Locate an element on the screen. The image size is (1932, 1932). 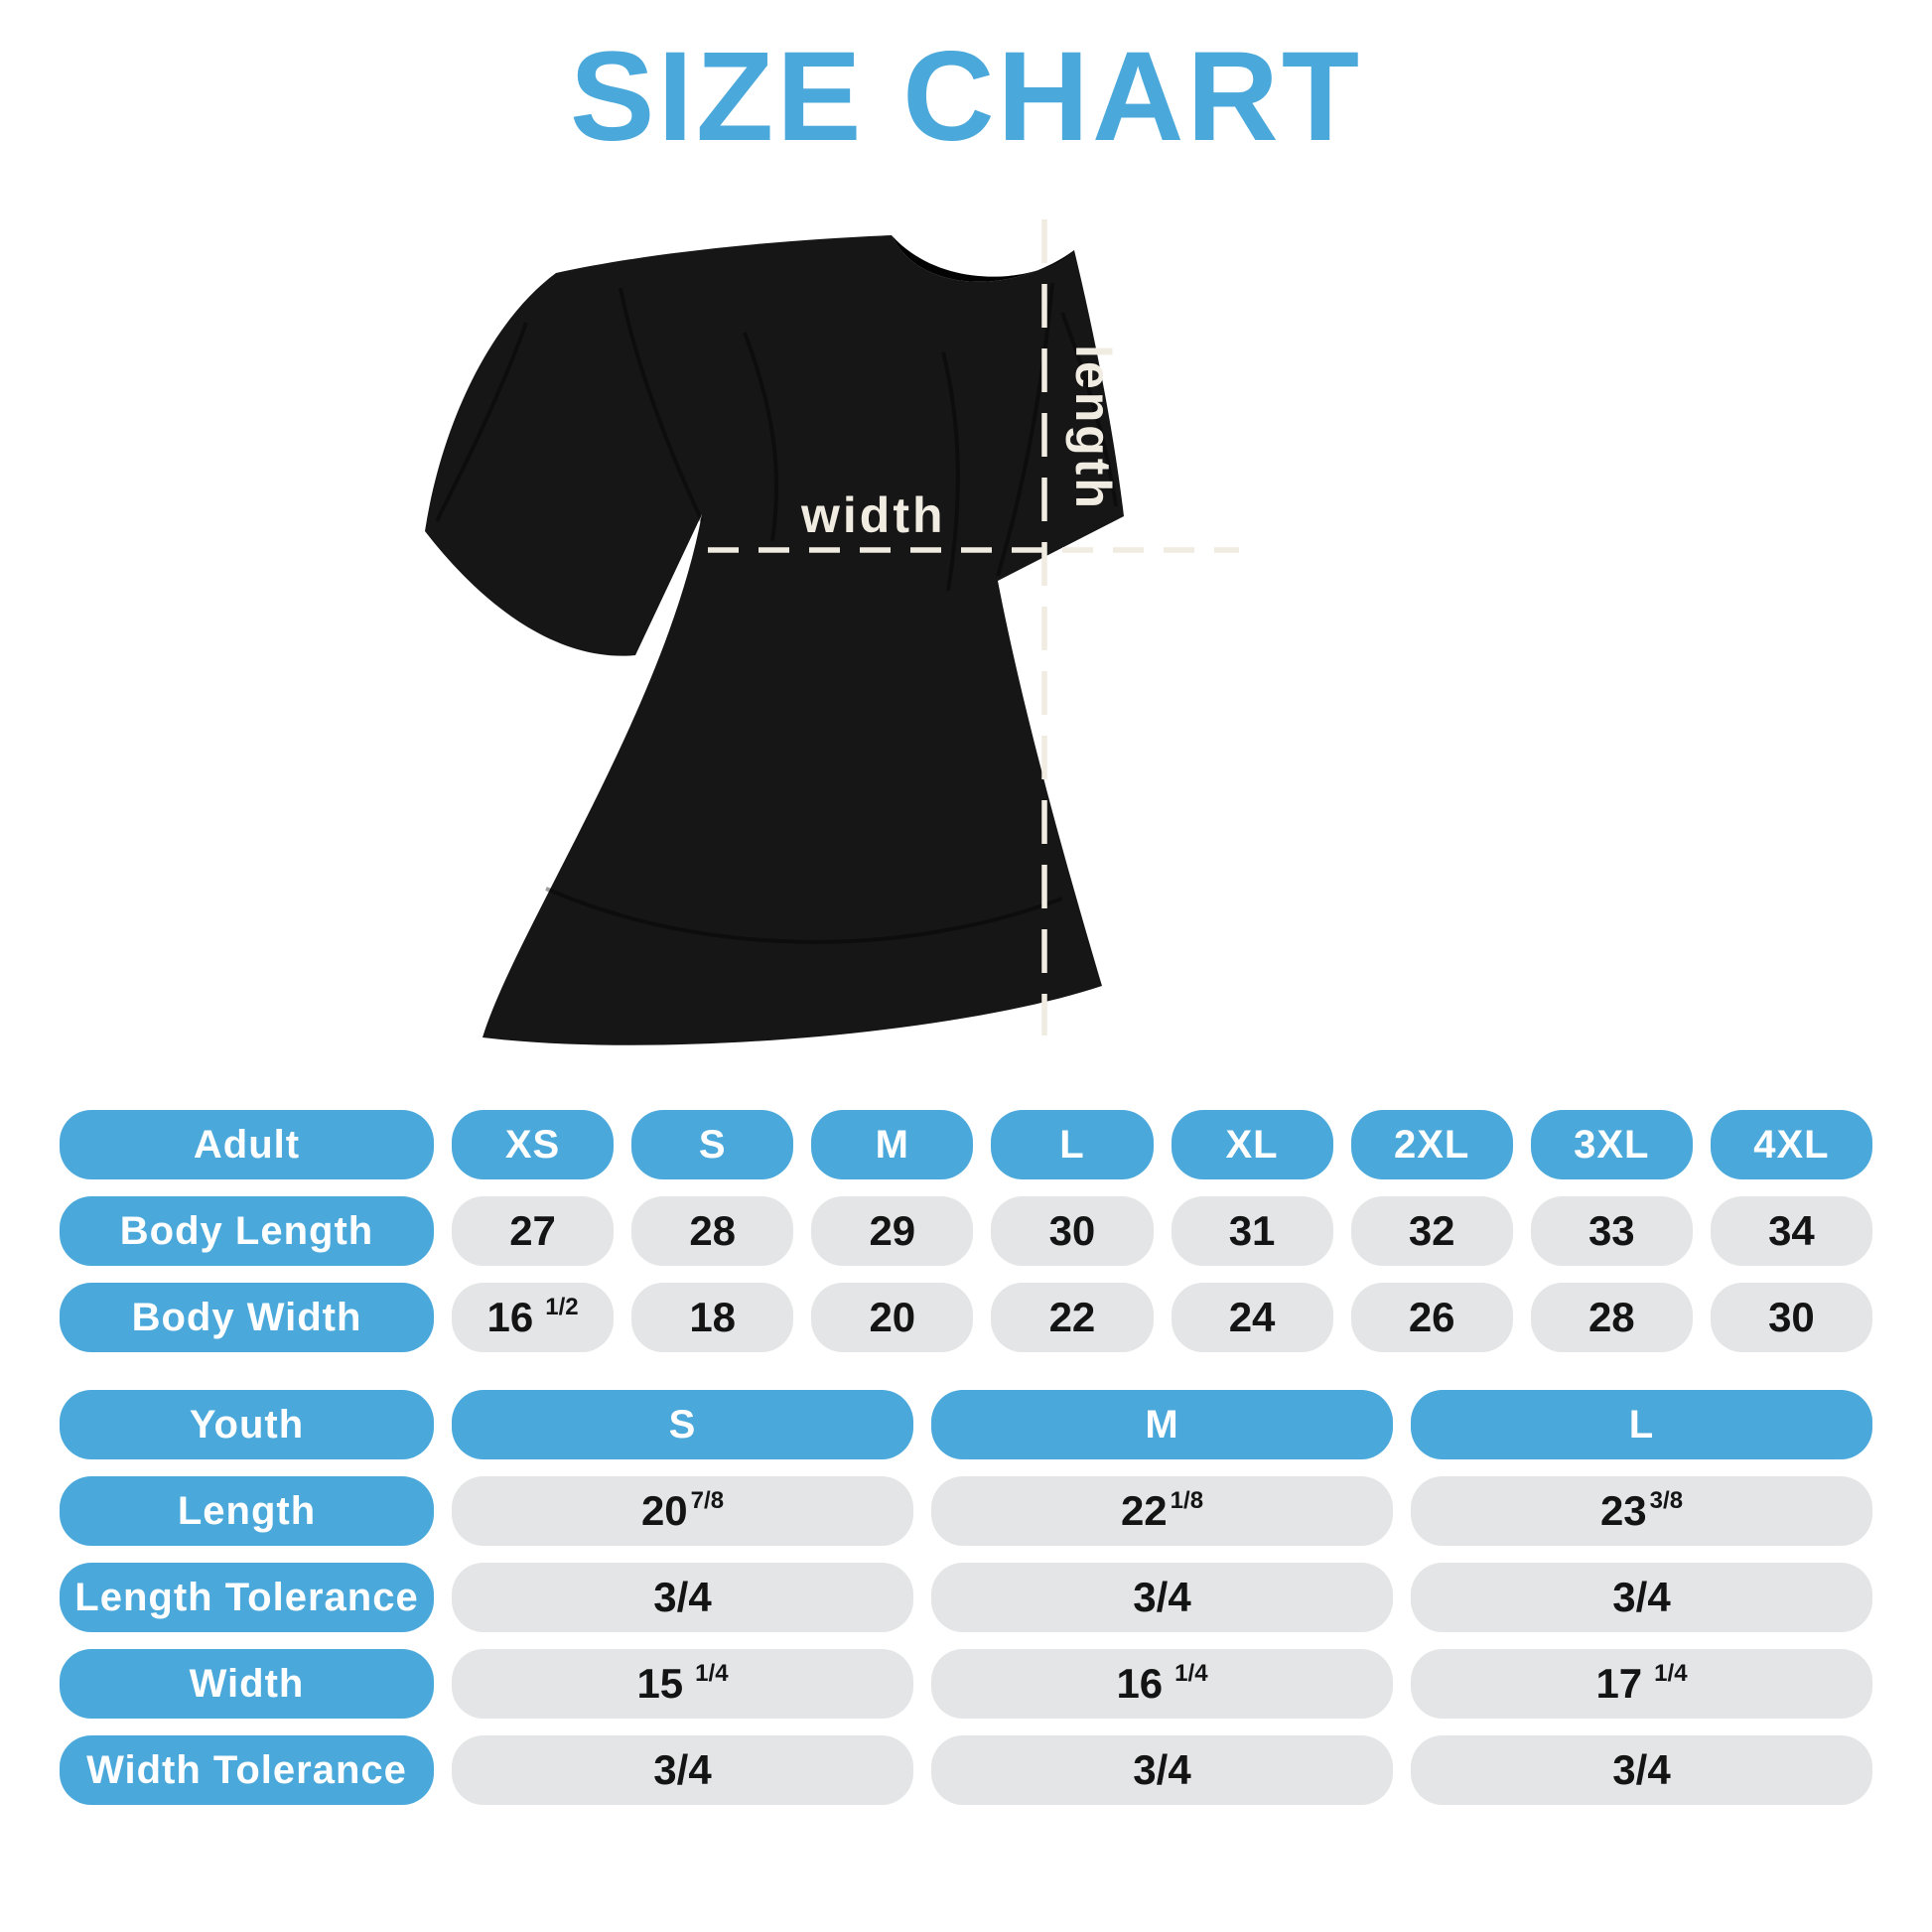
youth-size-header: M is located at coordinates (1162, 1425).